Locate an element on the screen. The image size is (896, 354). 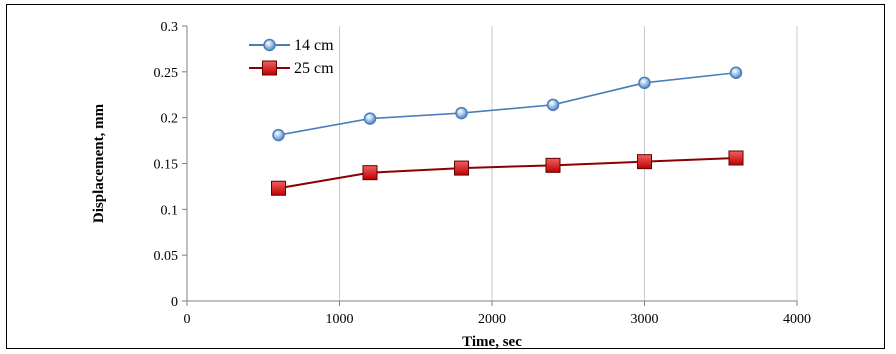
x-tick-label: 3000 is located at coordinates (645, 319).